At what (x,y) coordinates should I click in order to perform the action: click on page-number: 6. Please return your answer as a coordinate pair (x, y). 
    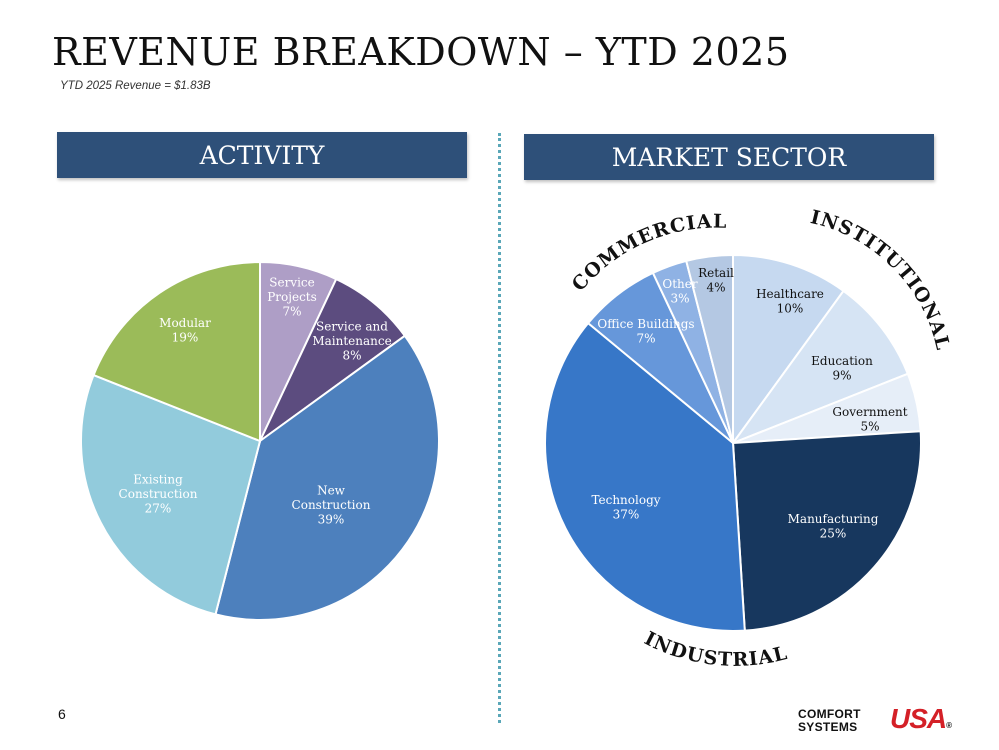
    Looking at the image, I should click on (62, 714).